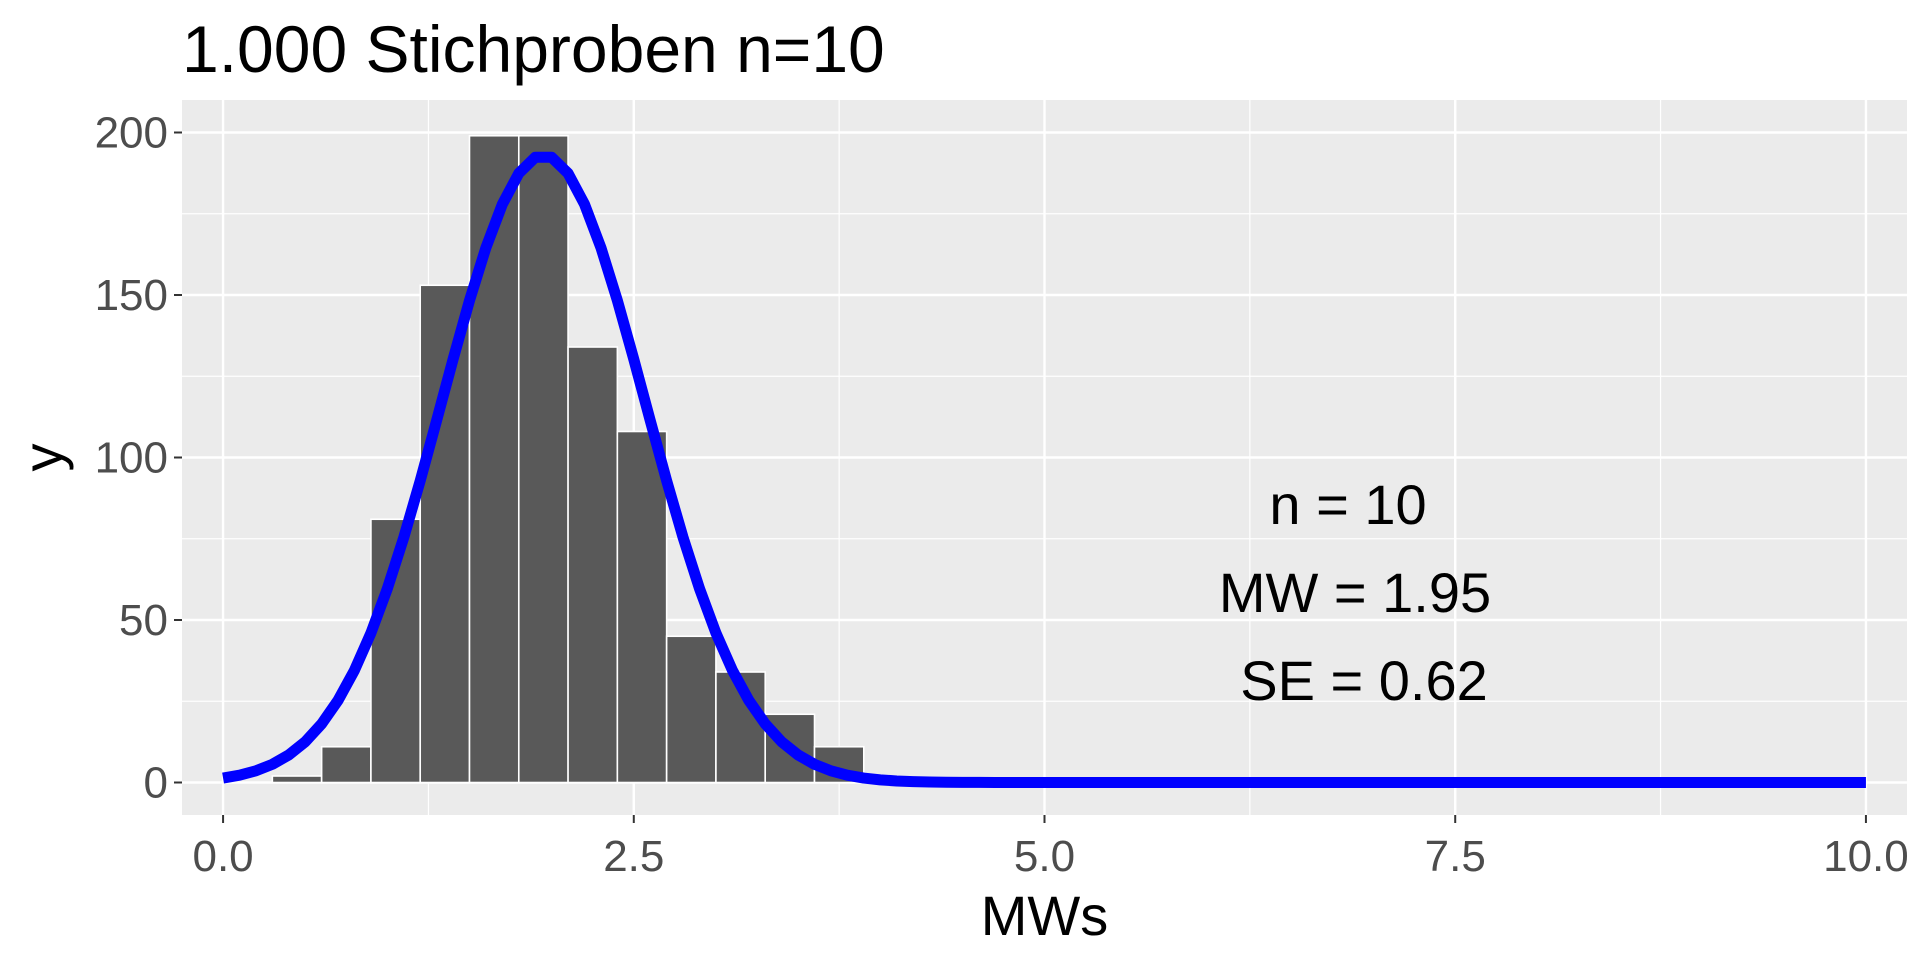  Describe the element at coordinates (222, 856) in the screenshot. I see `x-tick-label: 0.0` at that location.